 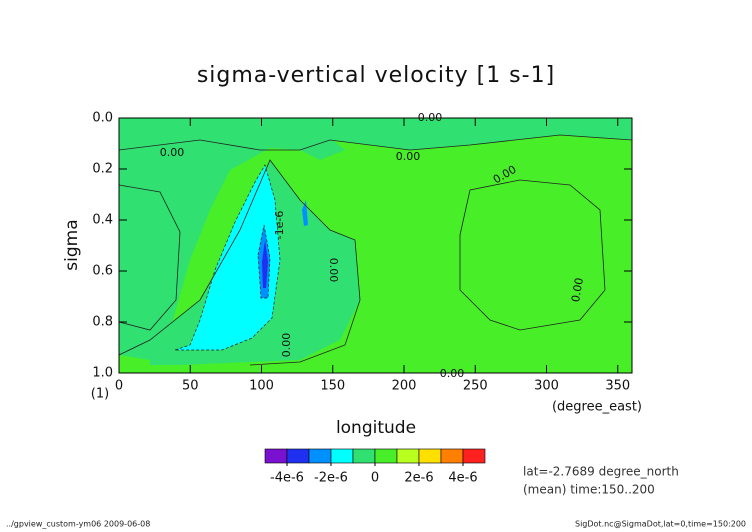 What do you see at coordinates (660, 524) in the screenshot?
I see `footer: SigDot.nc@SigmaDot,lat=0,time=150:200` at bounding box center [660, 524].